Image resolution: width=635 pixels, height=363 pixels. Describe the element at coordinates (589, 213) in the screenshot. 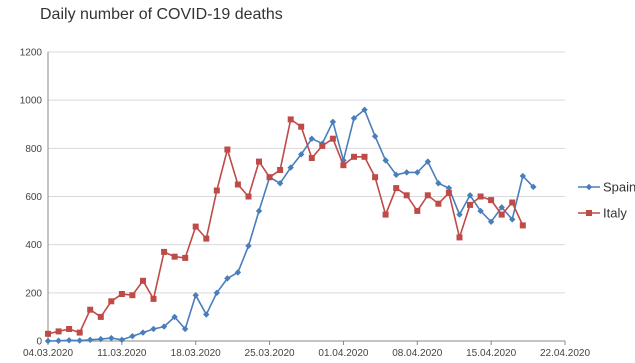

I see `legend-marker` at that location.